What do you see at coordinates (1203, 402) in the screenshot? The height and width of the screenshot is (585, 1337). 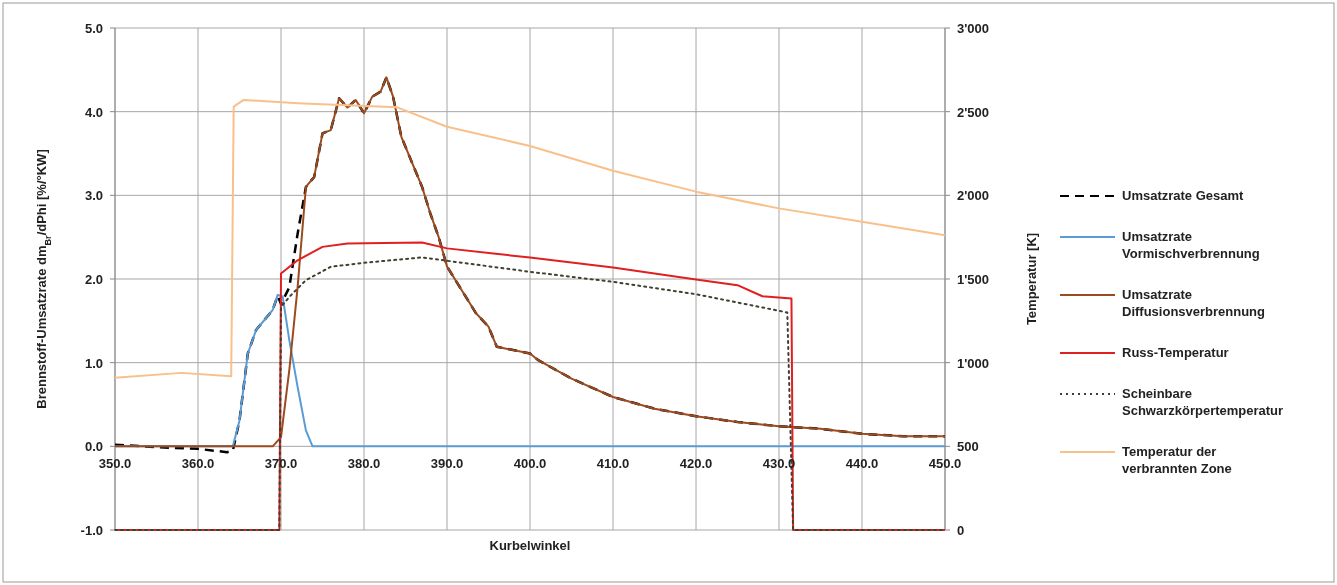 I see `legend-label: Scheinbare Schwarzkörpertemperatur` at bounding box center [1203, 402].